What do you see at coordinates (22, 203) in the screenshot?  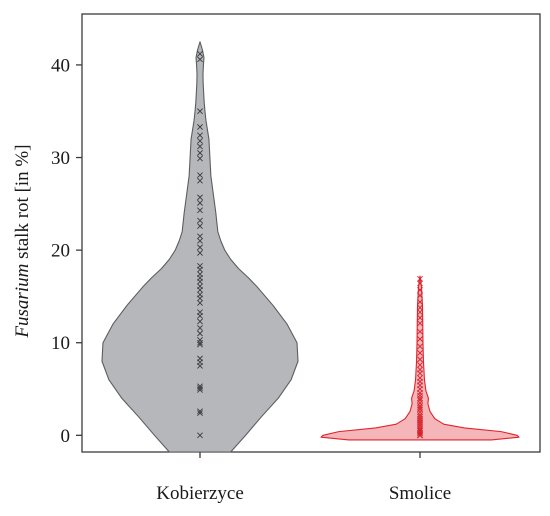 I see `y-axis-title-rest: stalk rot [in %]` at bounding box center [22, 203].